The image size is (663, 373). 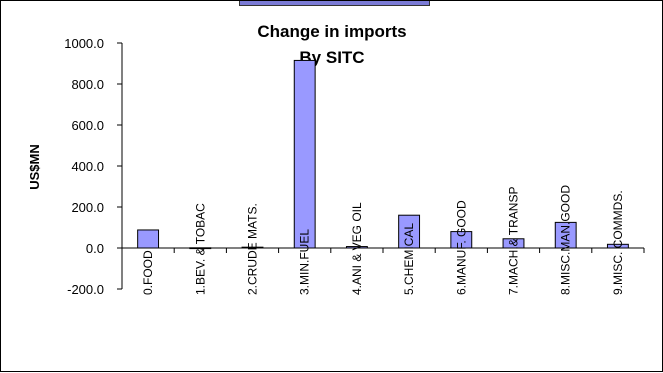 I want to click on y-tick-label: 1000.0, so click(x=84, y=43).